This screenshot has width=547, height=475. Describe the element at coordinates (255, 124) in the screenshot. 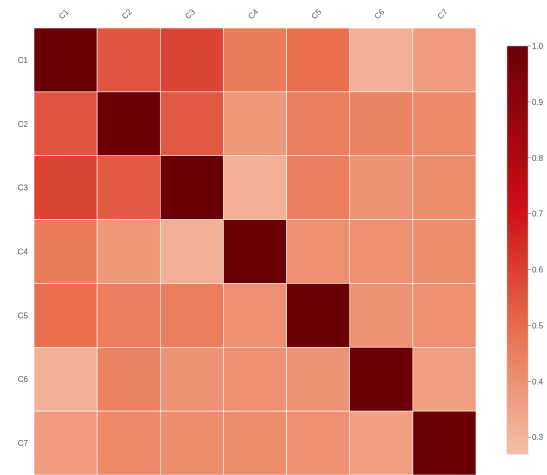

I see `heatmap-cell-C2-C4` at that location.